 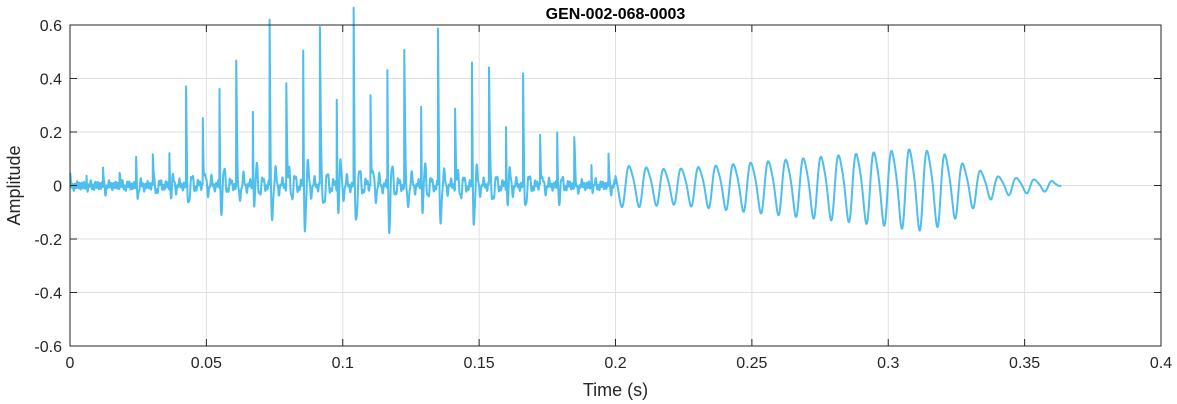 What do you see at coordinates (615, 363) in the screenshot?
I see `x-tick-label: 0.2` at bounding box center [615, 363].